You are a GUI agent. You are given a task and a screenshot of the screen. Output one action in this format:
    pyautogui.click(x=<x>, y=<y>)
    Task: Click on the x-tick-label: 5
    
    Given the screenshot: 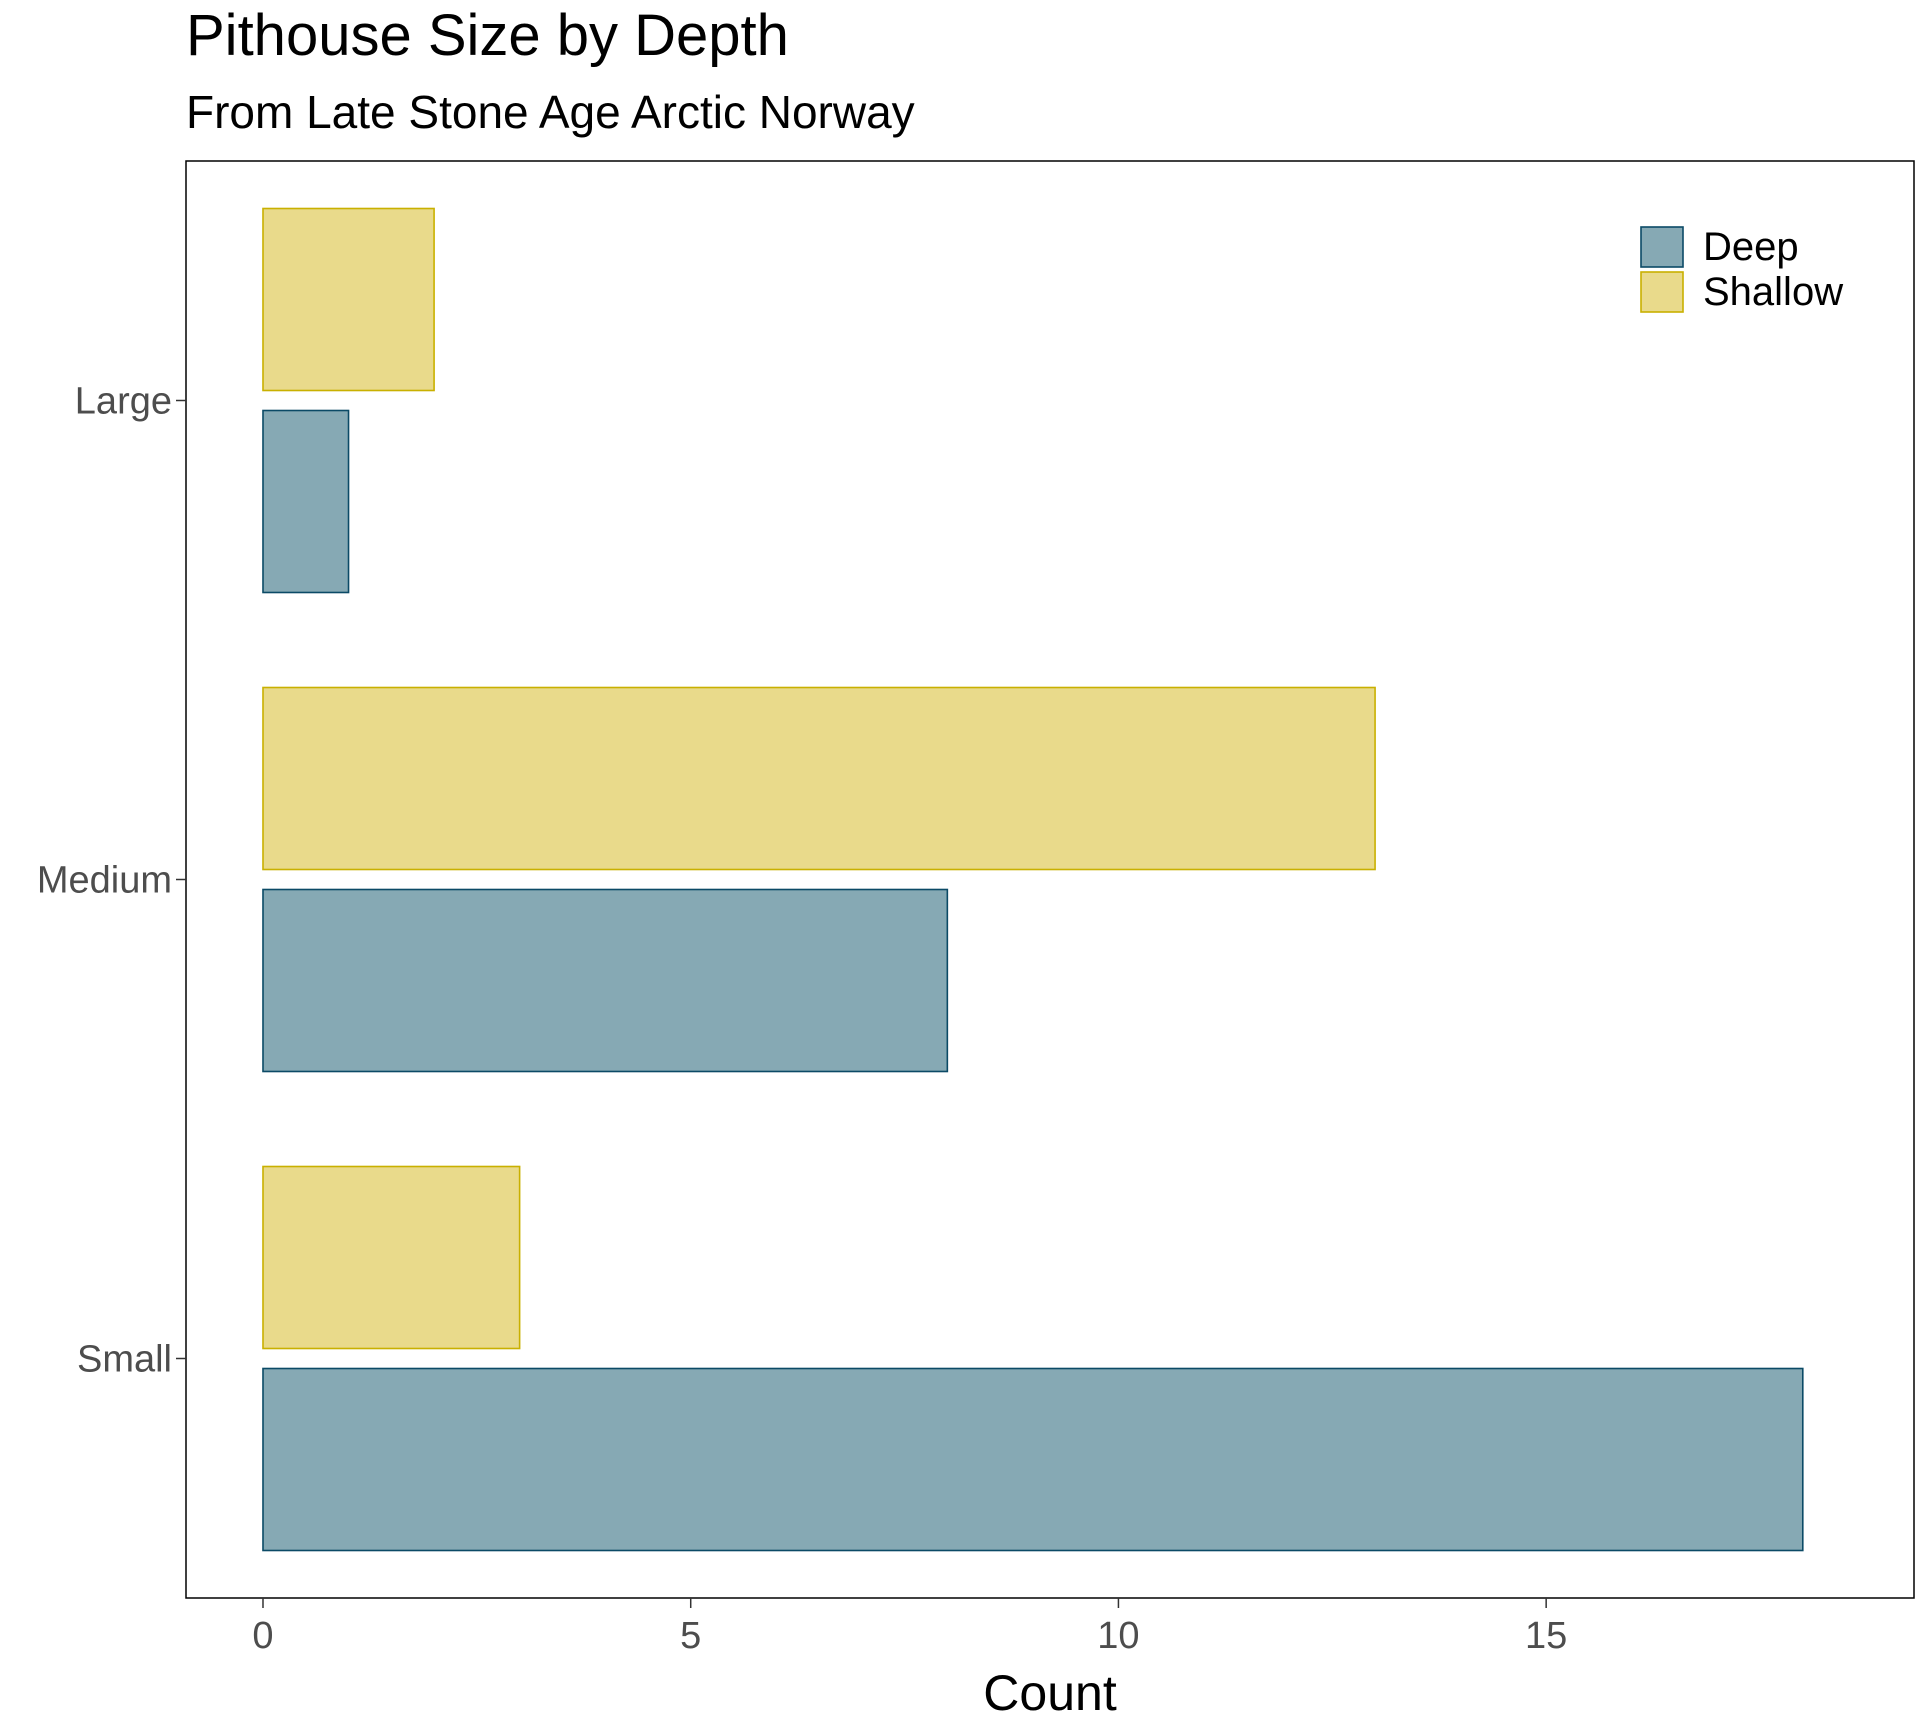 What is the action you would take?
    pyautogui.click(x=690, y=1636)
    